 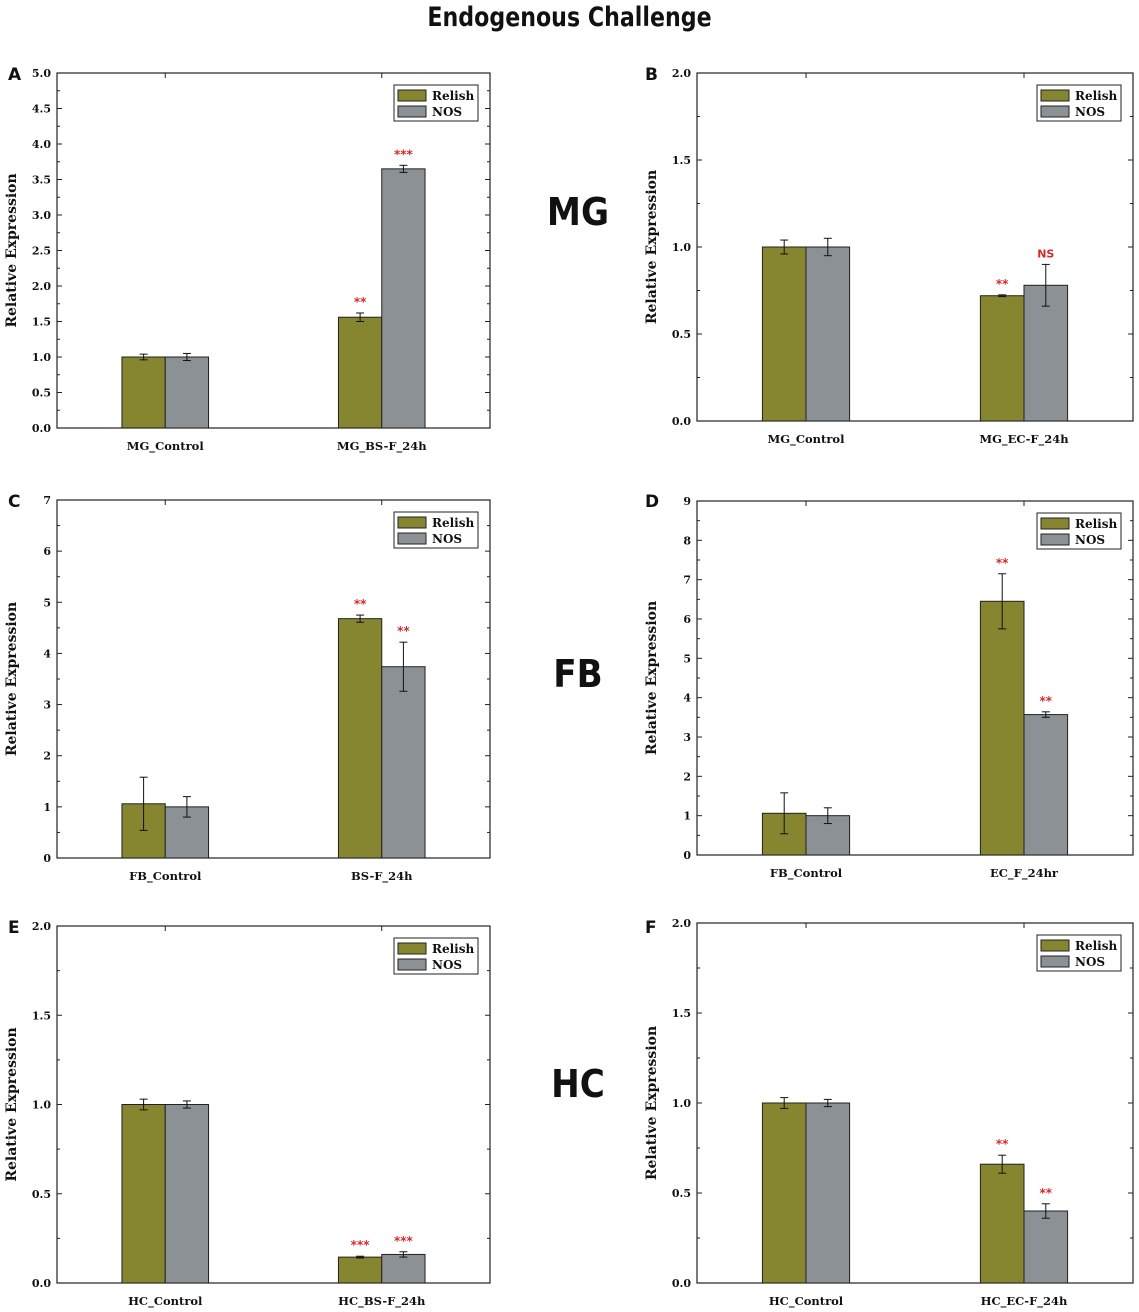 What do you see at coordinates (41, 144) in the screenshot?
I see `y-tick-label: 4.0` at bounding box center [41, 144].